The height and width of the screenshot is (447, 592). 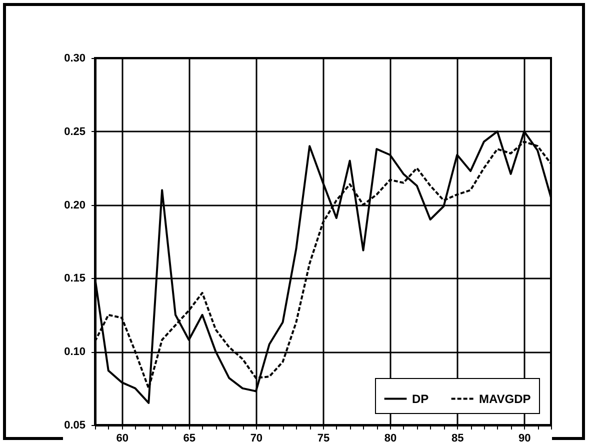 What do you see at coordinates (524, 438) in the screenshot?
I see `x-tick-label: 90` at bounding box center [524, 438].